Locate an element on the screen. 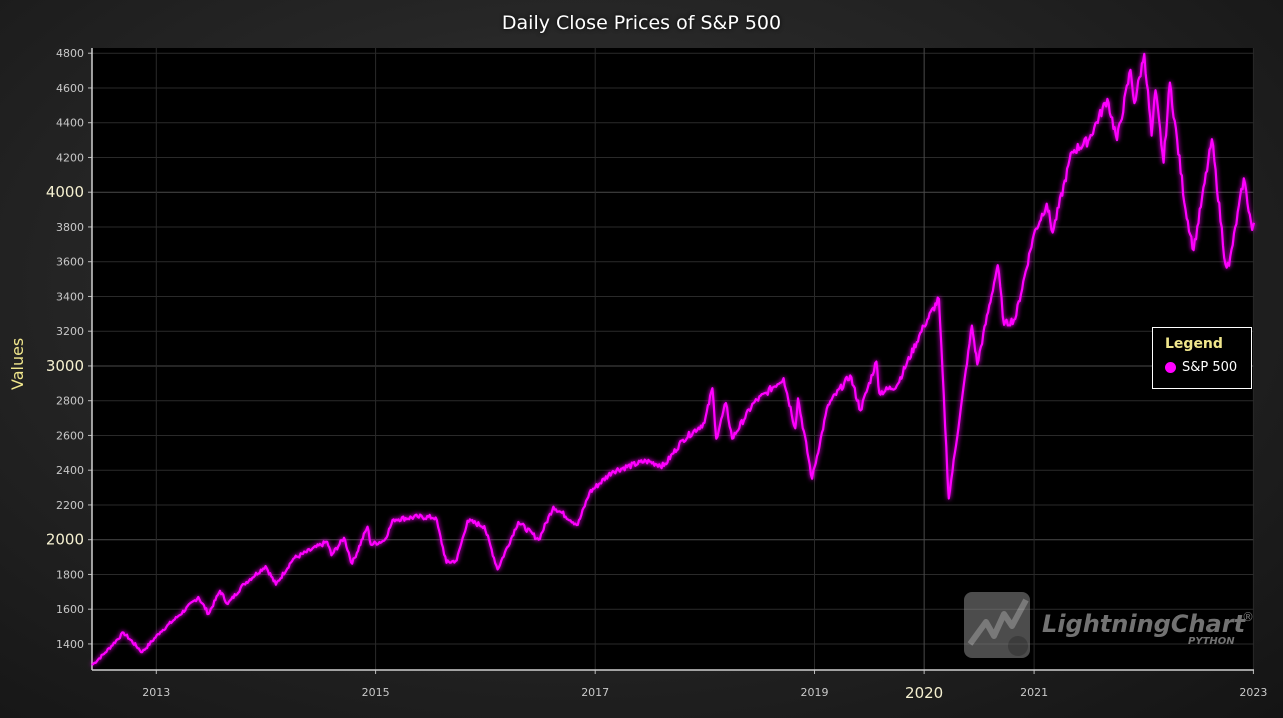  y-tick-label: 4400 is located at coordinates (70, 123).